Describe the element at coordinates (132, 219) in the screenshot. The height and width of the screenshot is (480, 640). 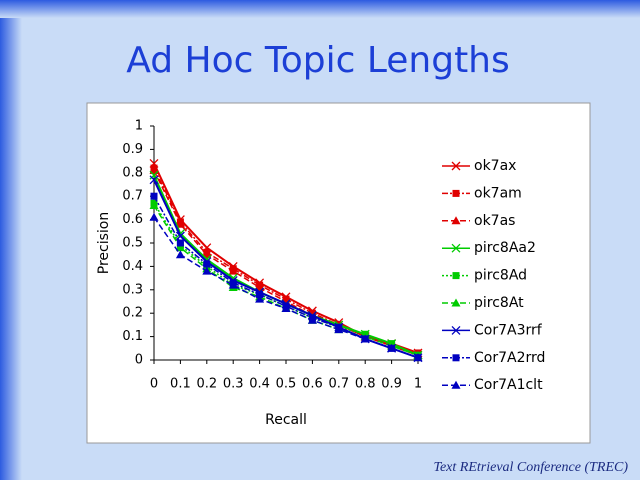
I see `y-tick-label: 0.6` at that location.